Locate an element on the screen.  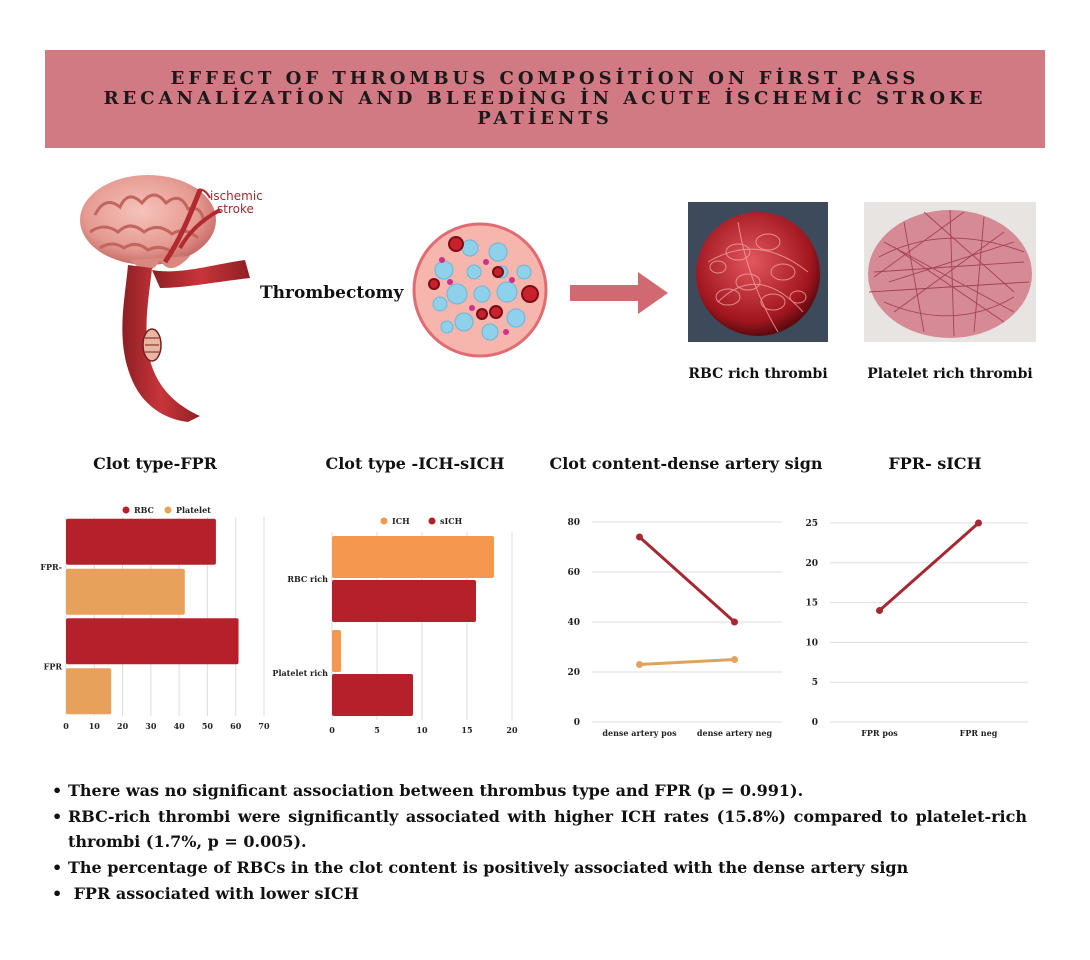
stroke-label: stroke is located at coordinates (235, 209).